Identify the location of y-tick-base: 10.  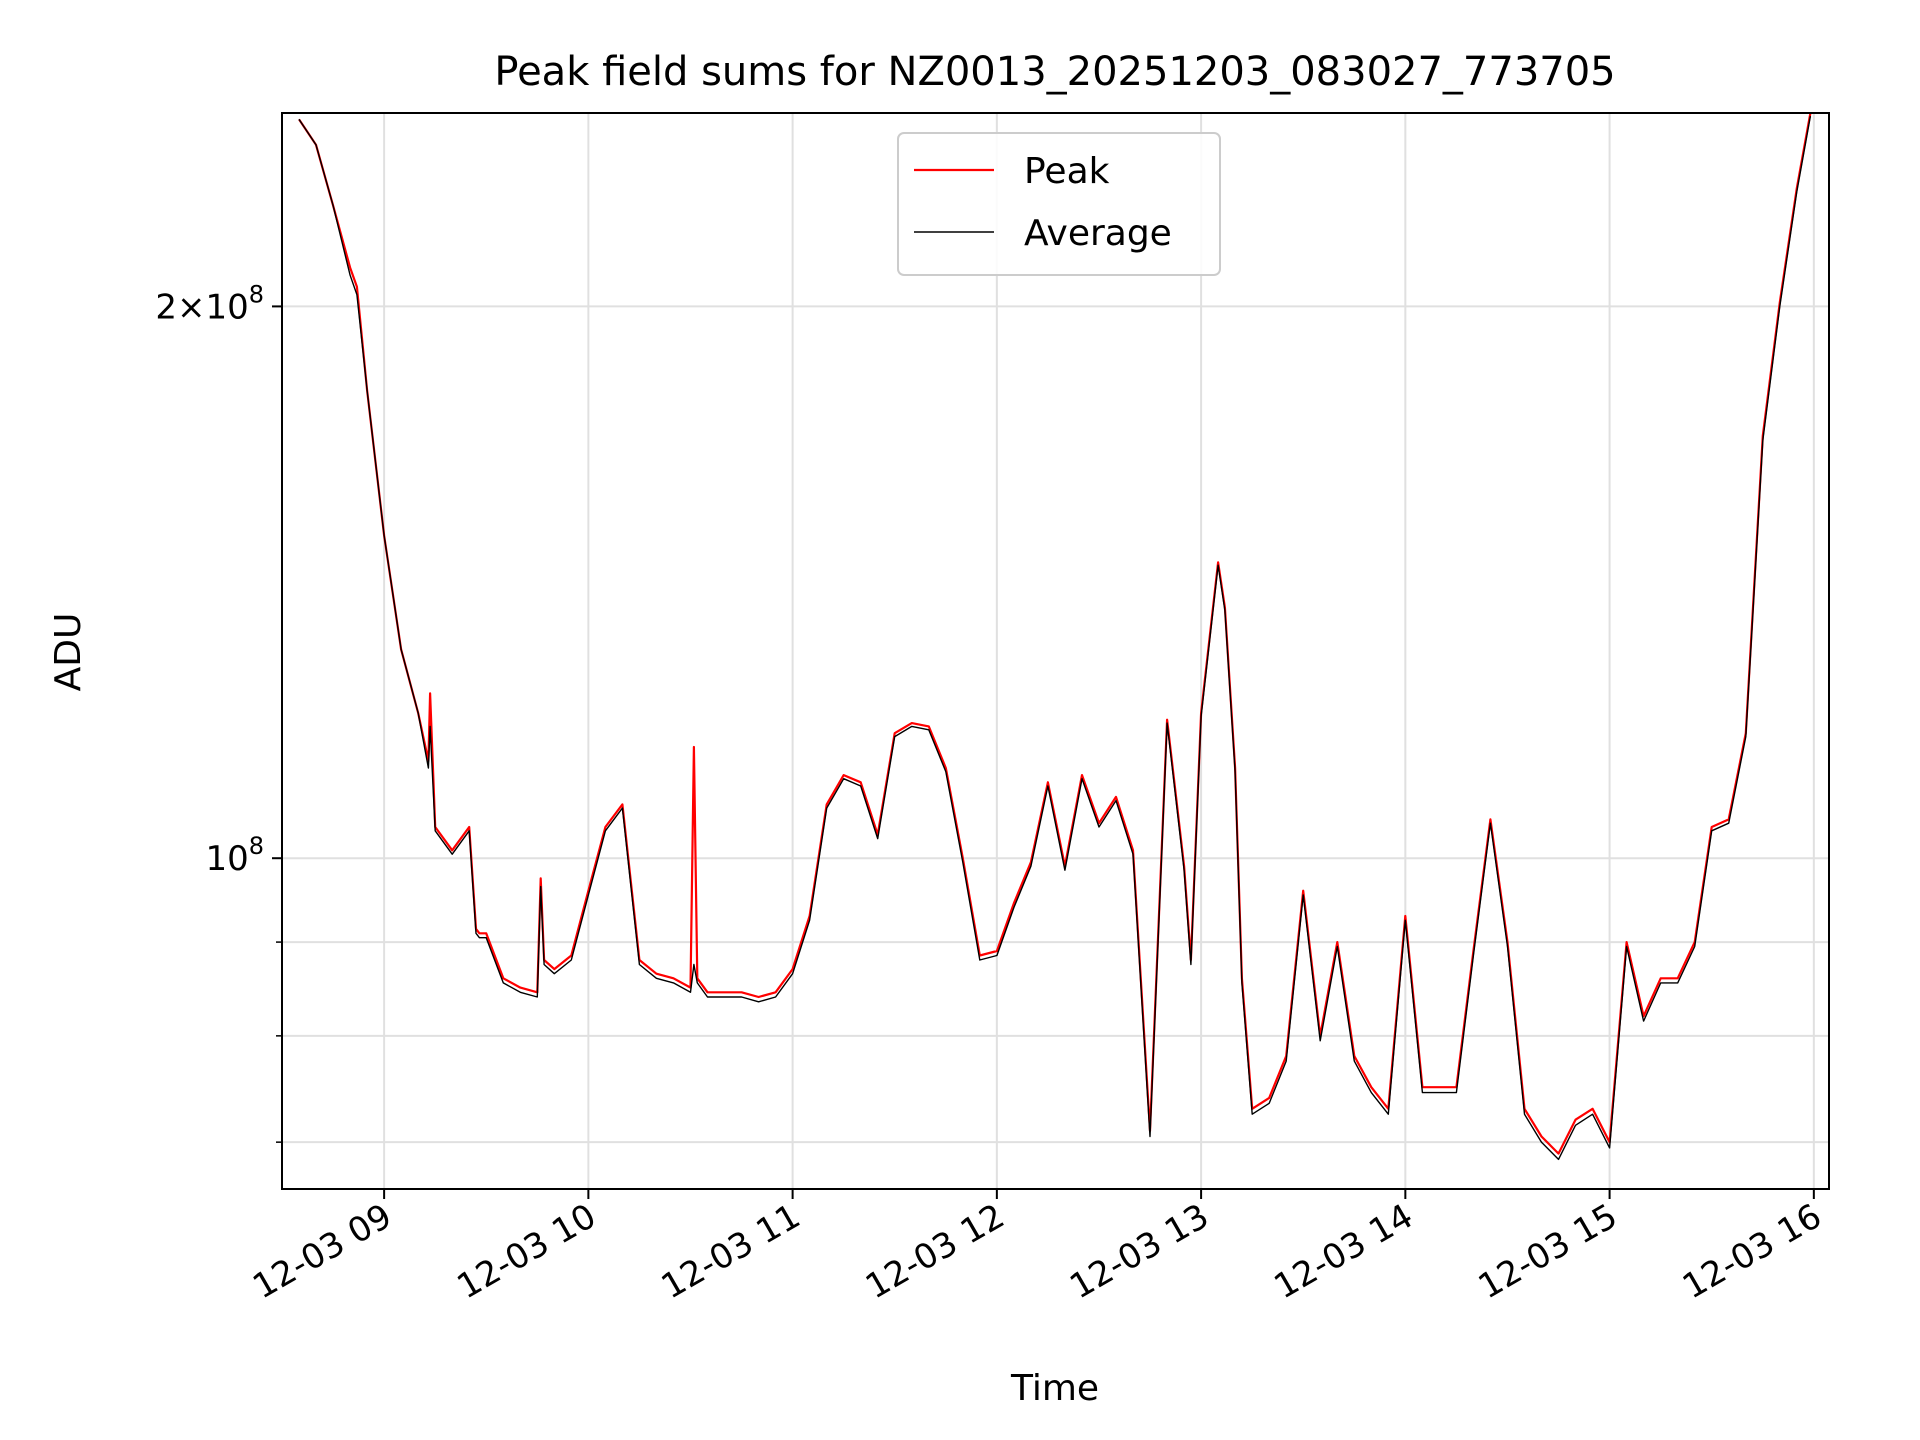
(226, 859).